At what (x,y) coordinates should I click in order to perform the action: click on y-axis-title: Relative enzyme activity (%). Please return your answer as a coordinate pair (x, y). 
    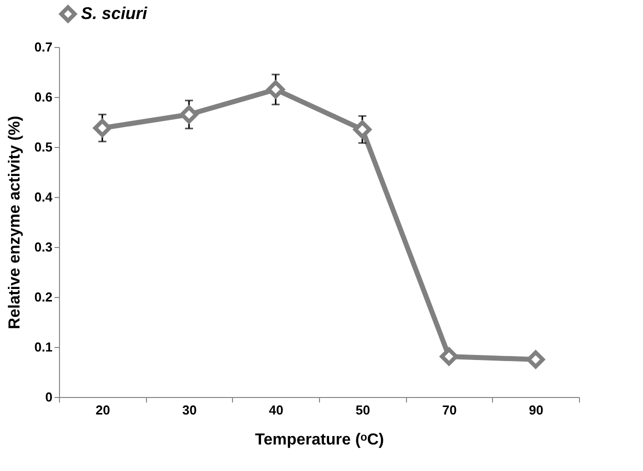
    Looking at the image, I should click on (15, 223).